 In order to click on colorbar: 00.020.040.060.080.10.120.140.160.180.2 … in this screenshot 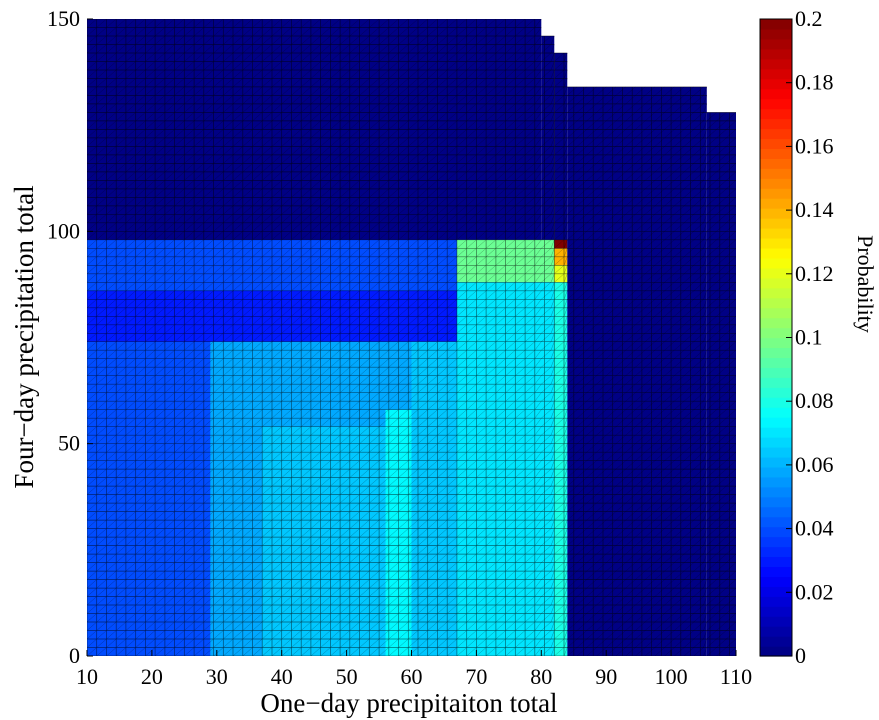, I will do `click(818, 337)`.